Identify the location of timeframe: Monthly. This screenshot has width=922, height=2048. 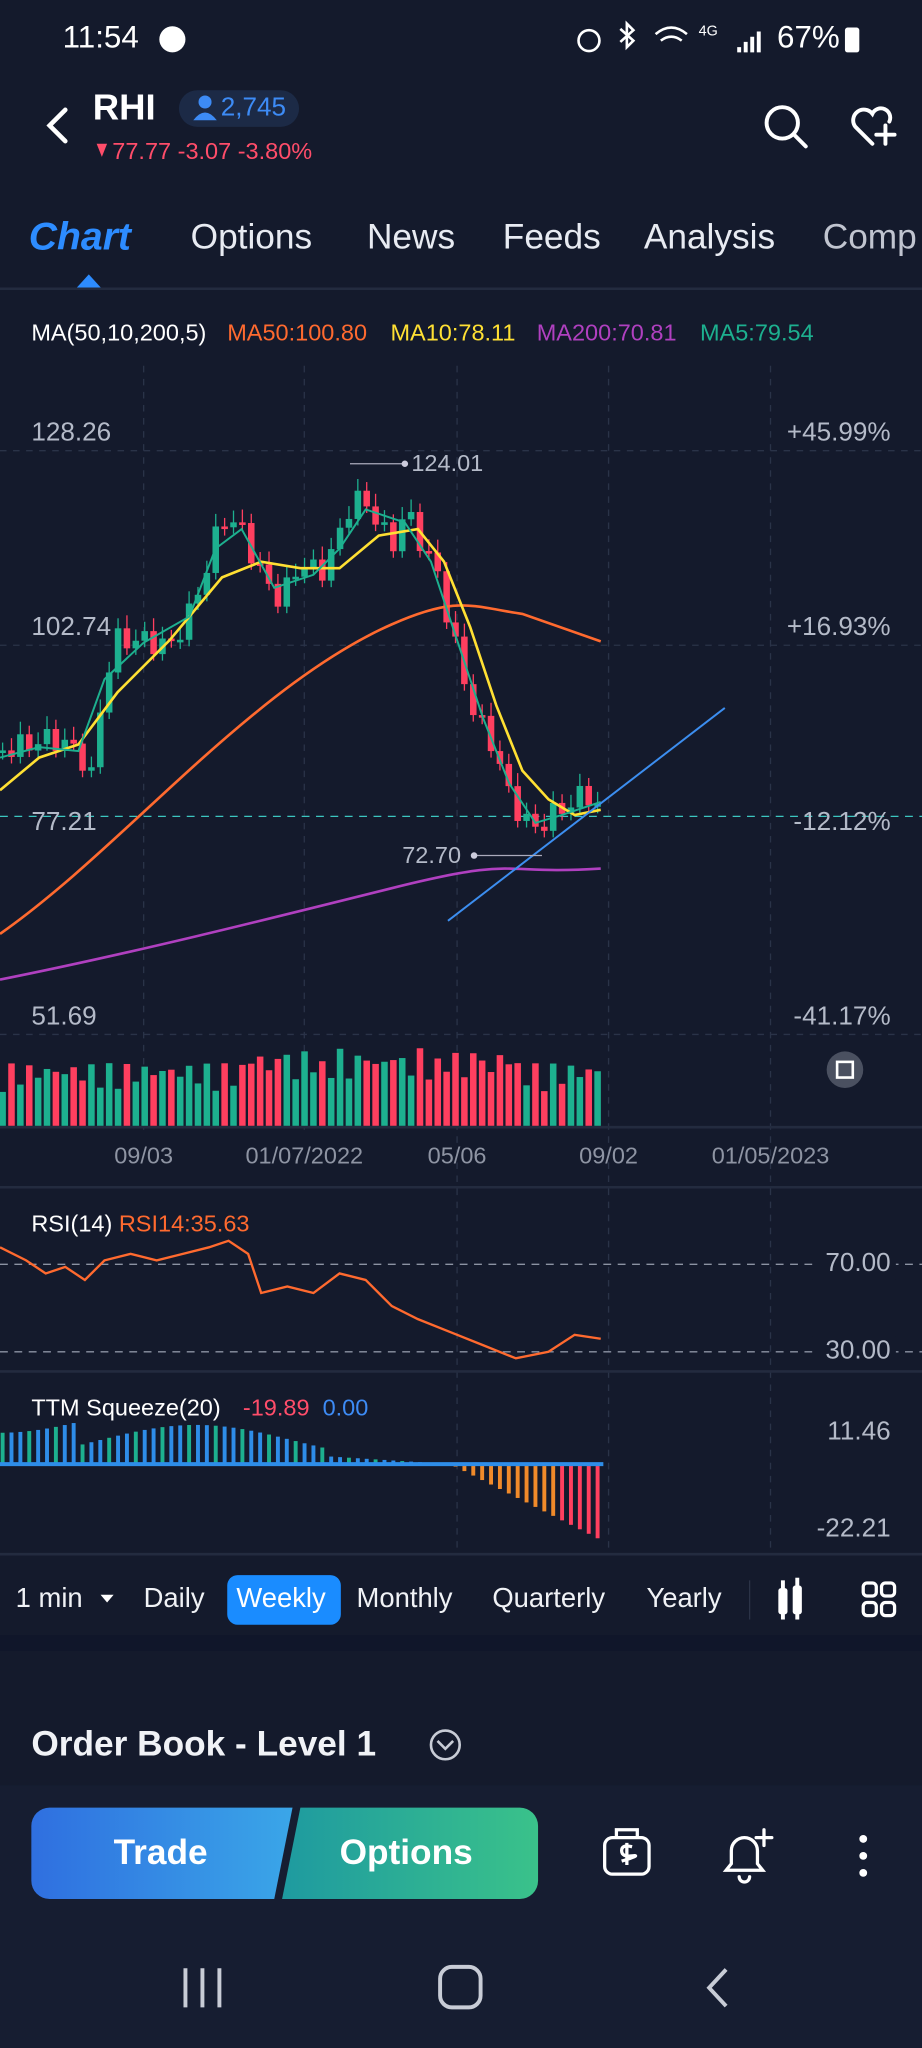
(405, 1597).